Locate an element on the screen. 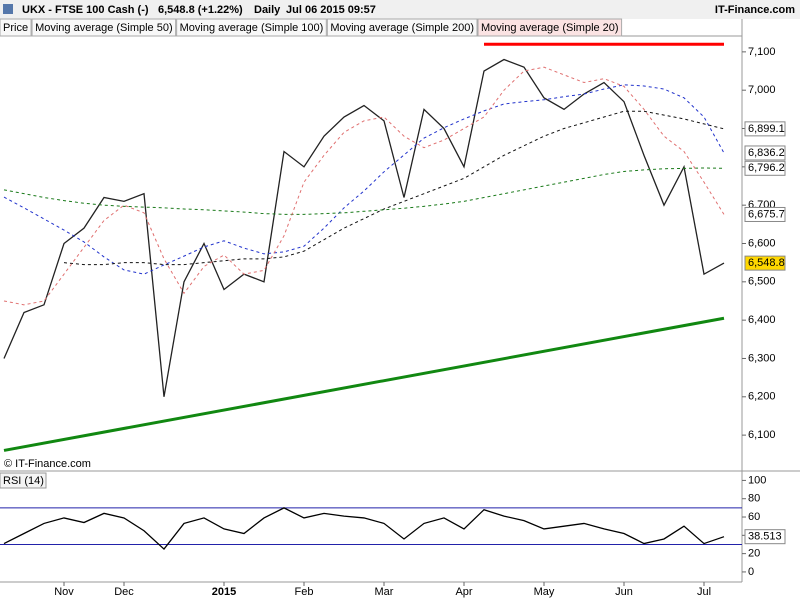 The width and height of the screenshot is (800, 605). x-tick-label: Dec is located at coordinates (124, 592).